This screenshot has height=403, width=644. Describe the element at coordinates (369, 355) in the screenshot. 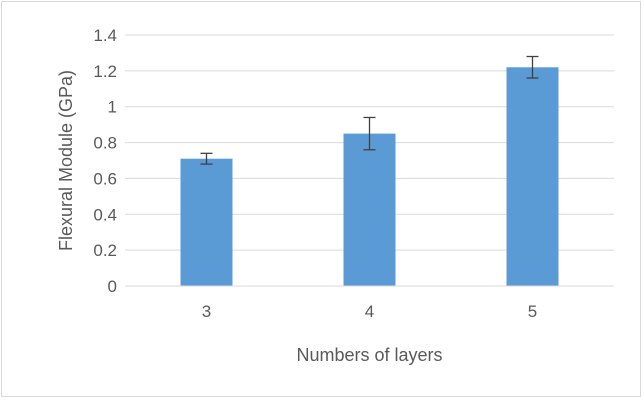

I see `x-axis-label: Numbers of layers` at that location.